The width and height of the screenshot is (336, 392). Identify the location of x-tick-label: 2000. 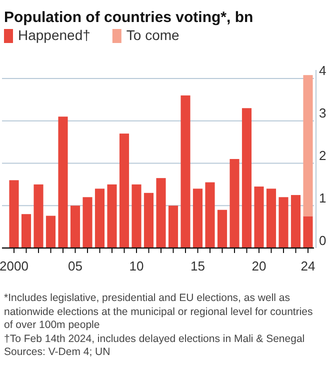
(14, 266).